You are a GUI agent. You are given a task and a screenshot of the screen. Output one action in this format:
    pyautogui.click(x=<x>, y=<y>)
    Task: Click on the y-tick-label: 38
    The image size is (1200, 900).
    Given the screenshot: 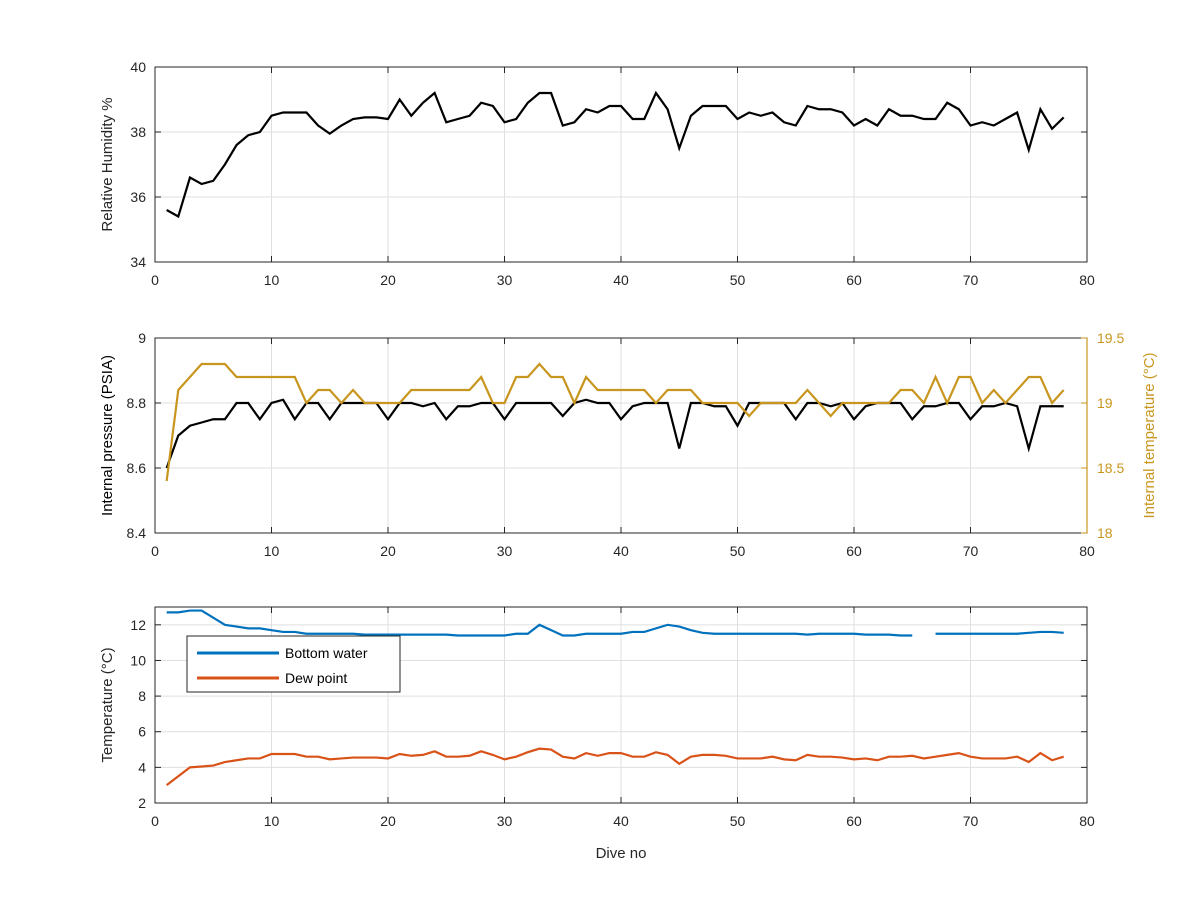 What is the action you would take?
    pyautogui.click(x=138, y=132)
    